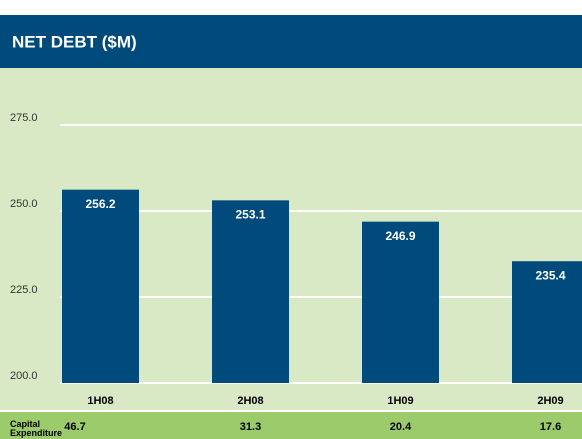 The height and width of the screenshot is (439, 582). I want to click on y-tick-label: 275.0, so click(24, 118).